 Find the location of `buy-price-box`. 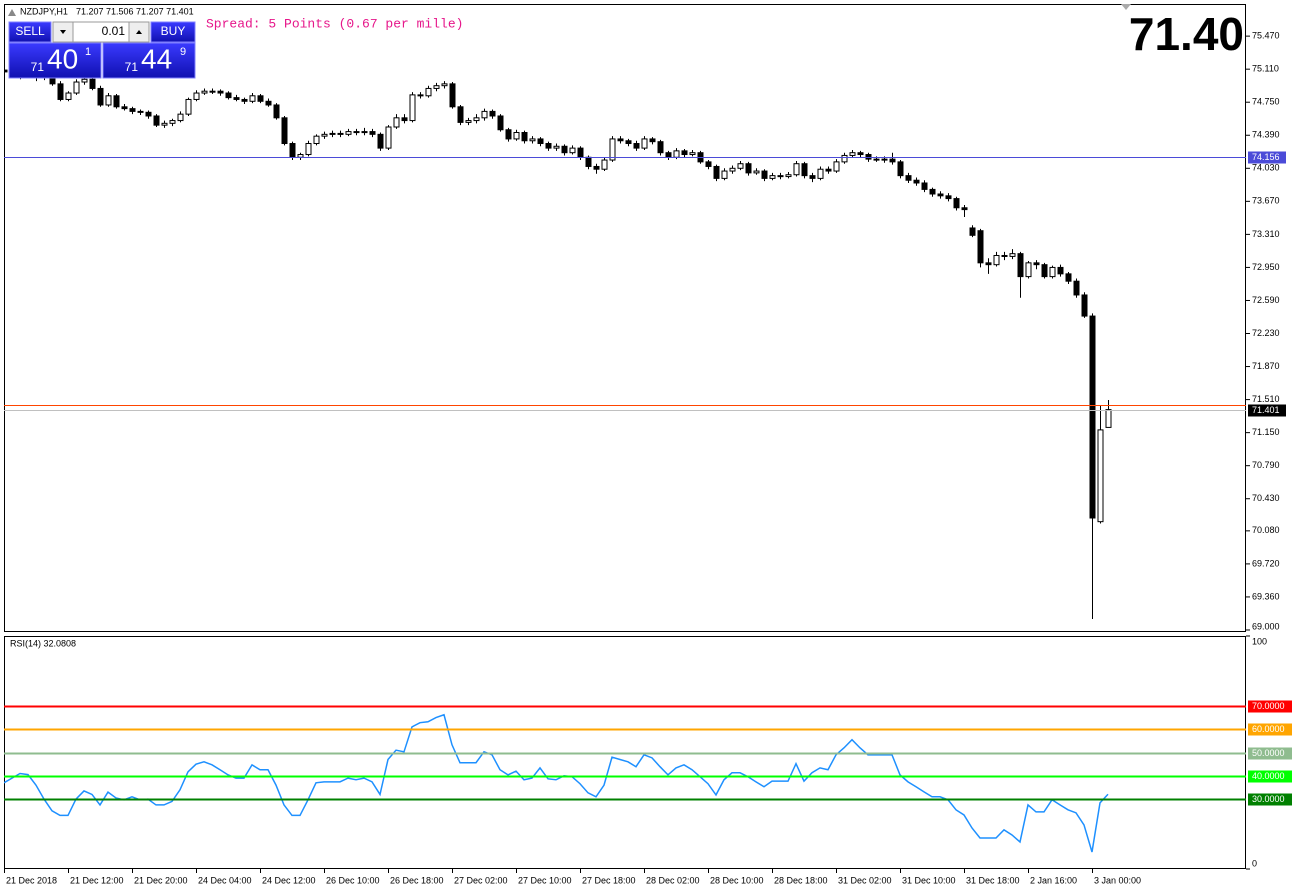

buy-price-box is located at coordinates (149, 60).